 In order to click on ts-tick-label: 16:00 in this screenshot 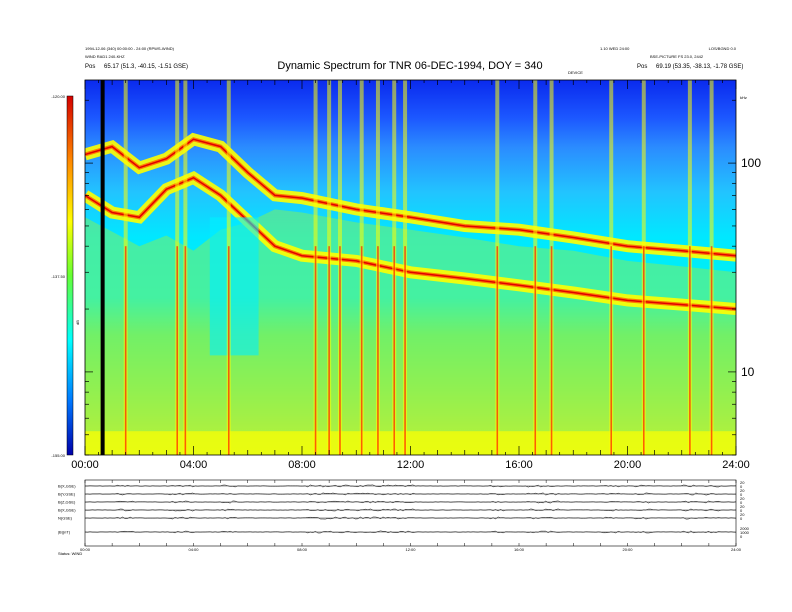, I will do `click(519, 549)`.